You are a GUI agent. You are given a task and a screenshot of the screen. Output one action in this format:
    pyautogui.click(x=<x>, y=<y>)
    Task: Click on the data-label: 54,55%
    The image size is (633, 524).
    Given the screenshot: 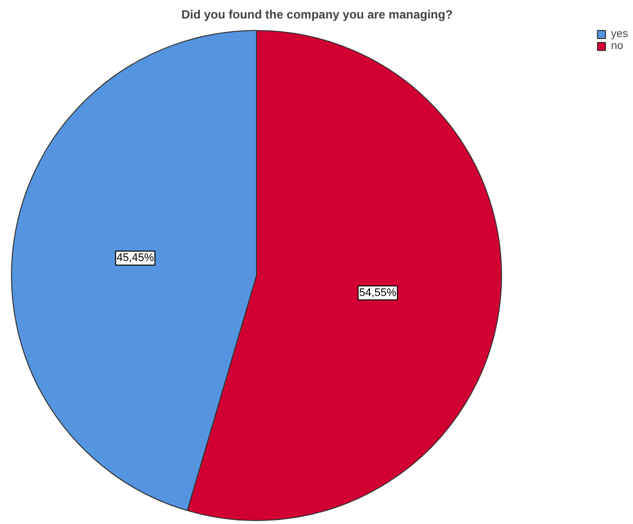 What is the action you would take?
    pyautogui.click(x=378, y=292)
    